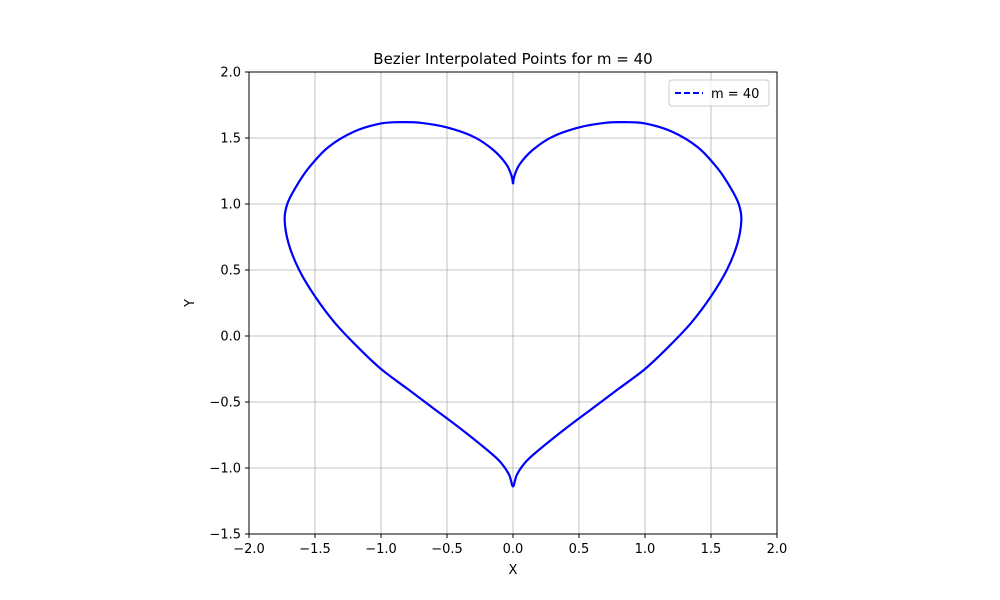  What do you see at coordinates (249, 549) in the screenshot?
I see `x-tick-label: −2.0` at bounding box center [249, 549].